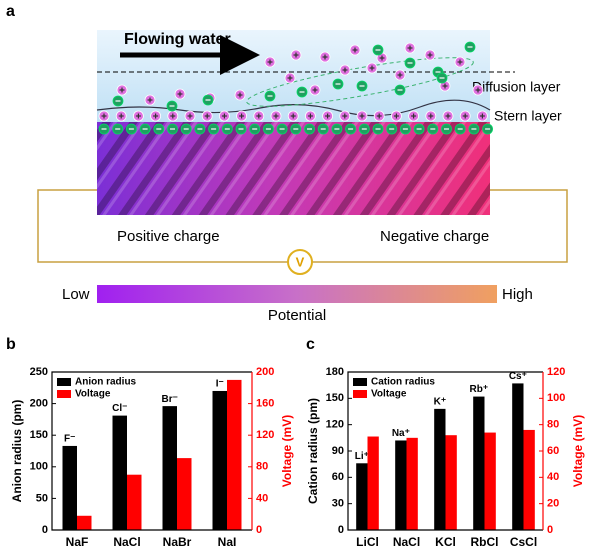  What do you see at coordinates (42, 498) in the screenshot?
I see `y-tick-label: 50` at bounding box center [42, 498].